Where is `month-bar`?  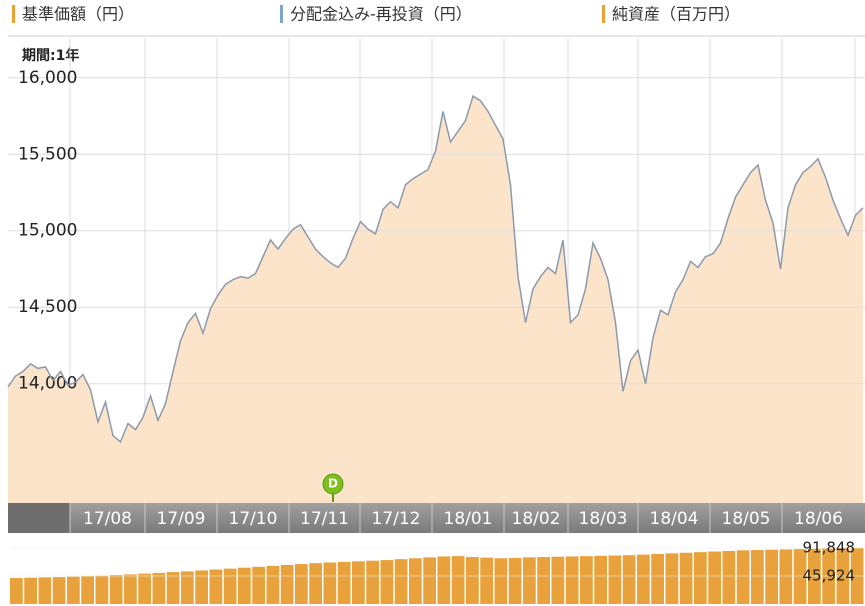 month-bar is located at coordinates (436, 518).